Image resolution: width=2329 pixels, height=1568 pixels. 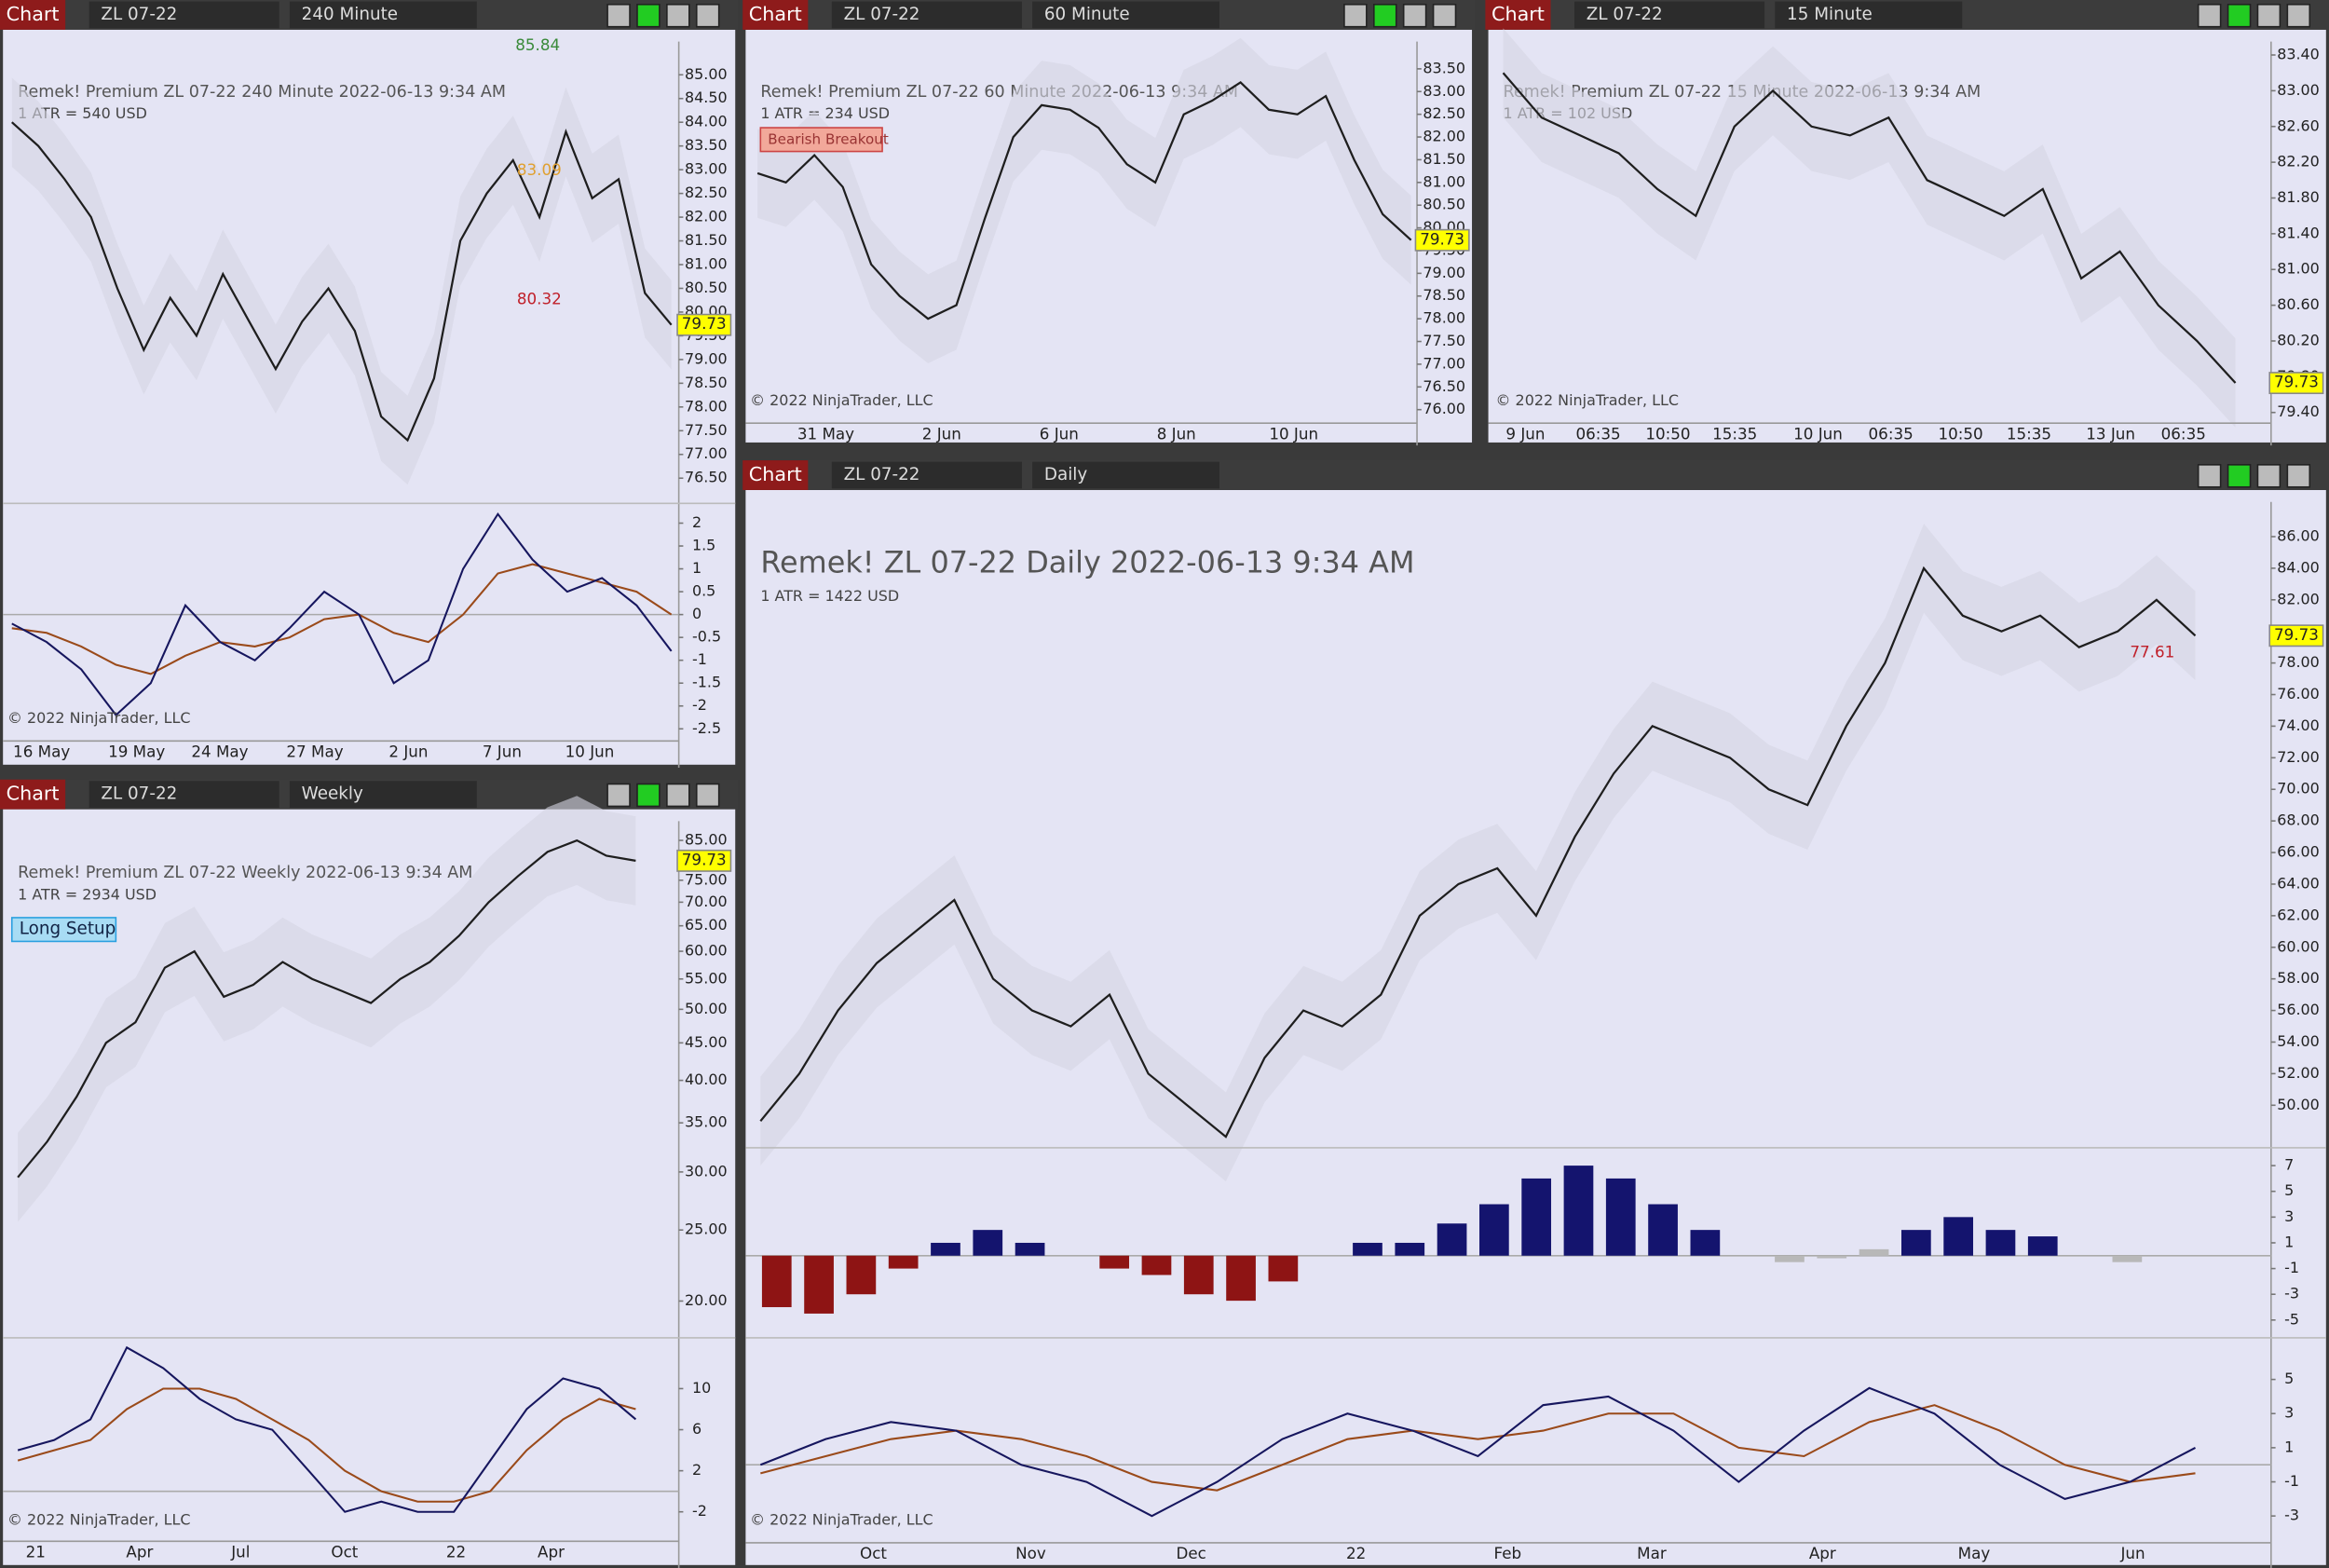 What do you see at coordinates (2298, 197) in the screenshot?
I see `y-tick-label: 81.80` at bounding box center [2298, 197].